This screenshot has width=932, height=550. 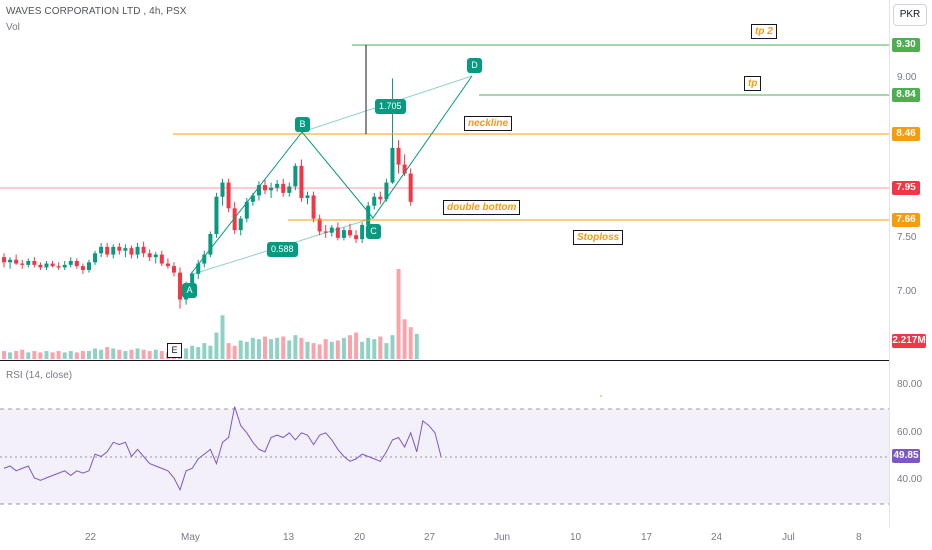 I want to click on time-tick: 27, so click(x=430, y=537).